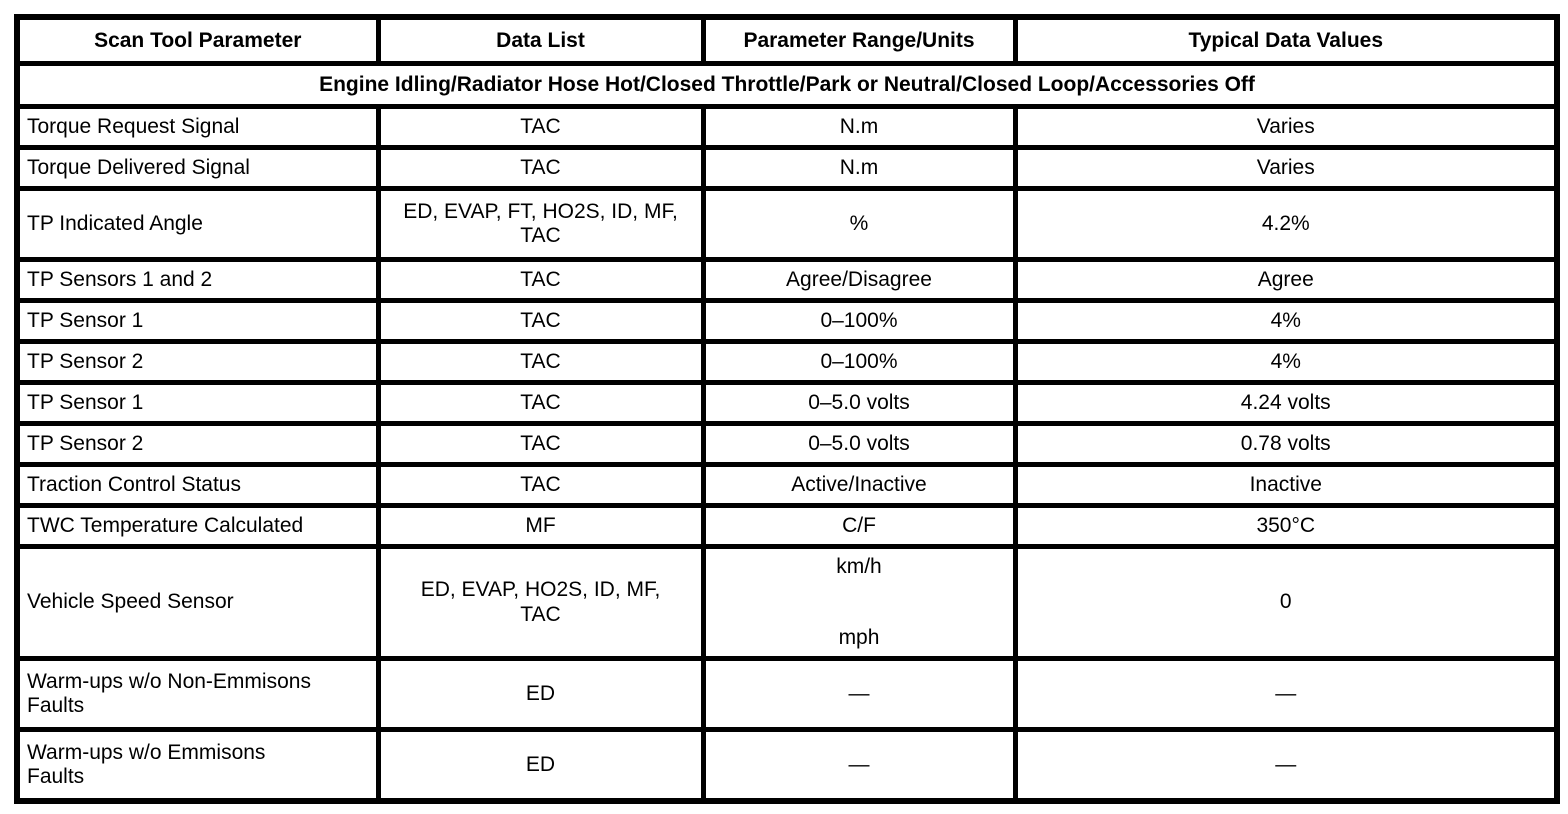  I want to click on range-top-unit: km/h, so click(859, 567).